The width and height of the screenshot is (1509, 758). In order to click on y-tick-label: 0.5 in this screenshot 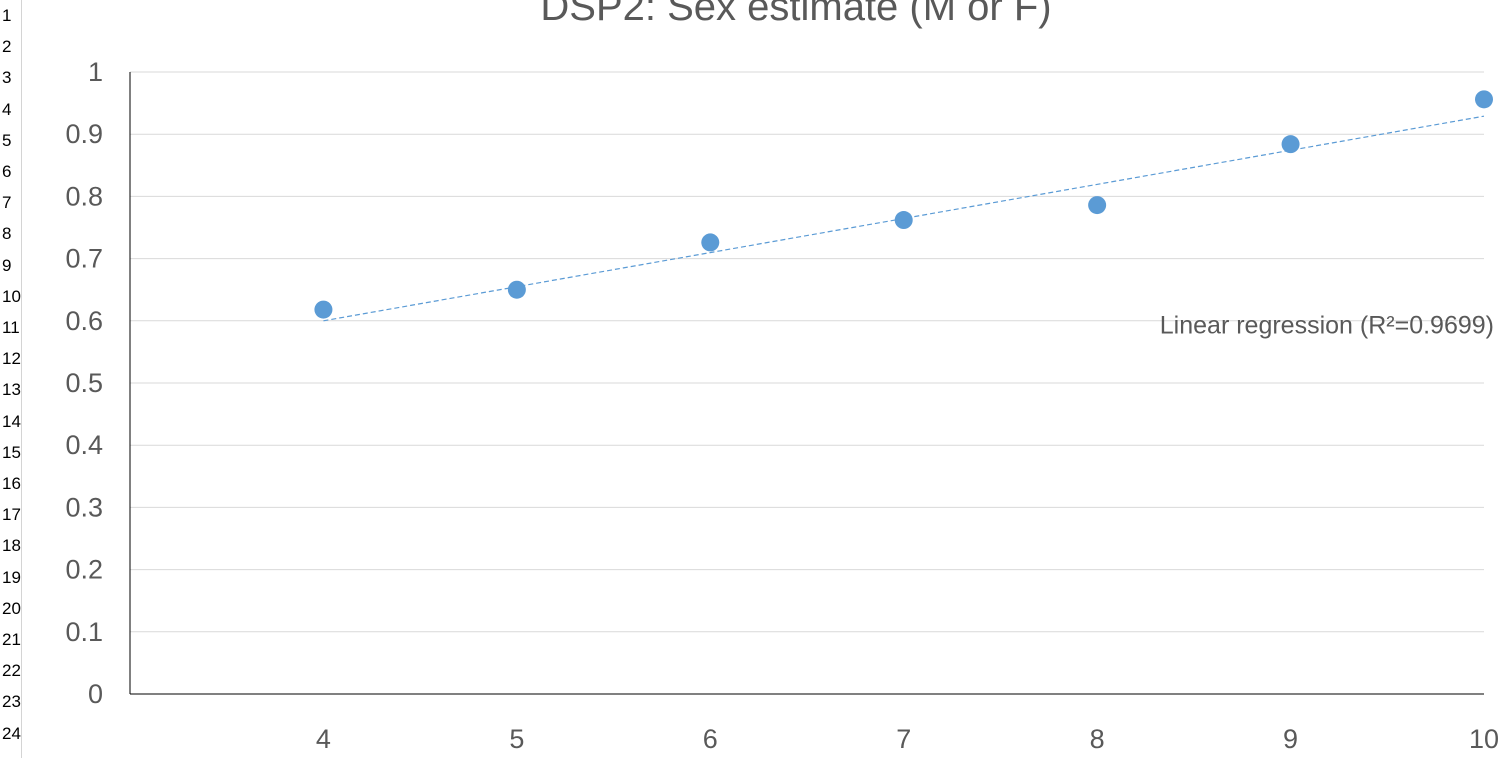, I will do `click(84, 383)`.